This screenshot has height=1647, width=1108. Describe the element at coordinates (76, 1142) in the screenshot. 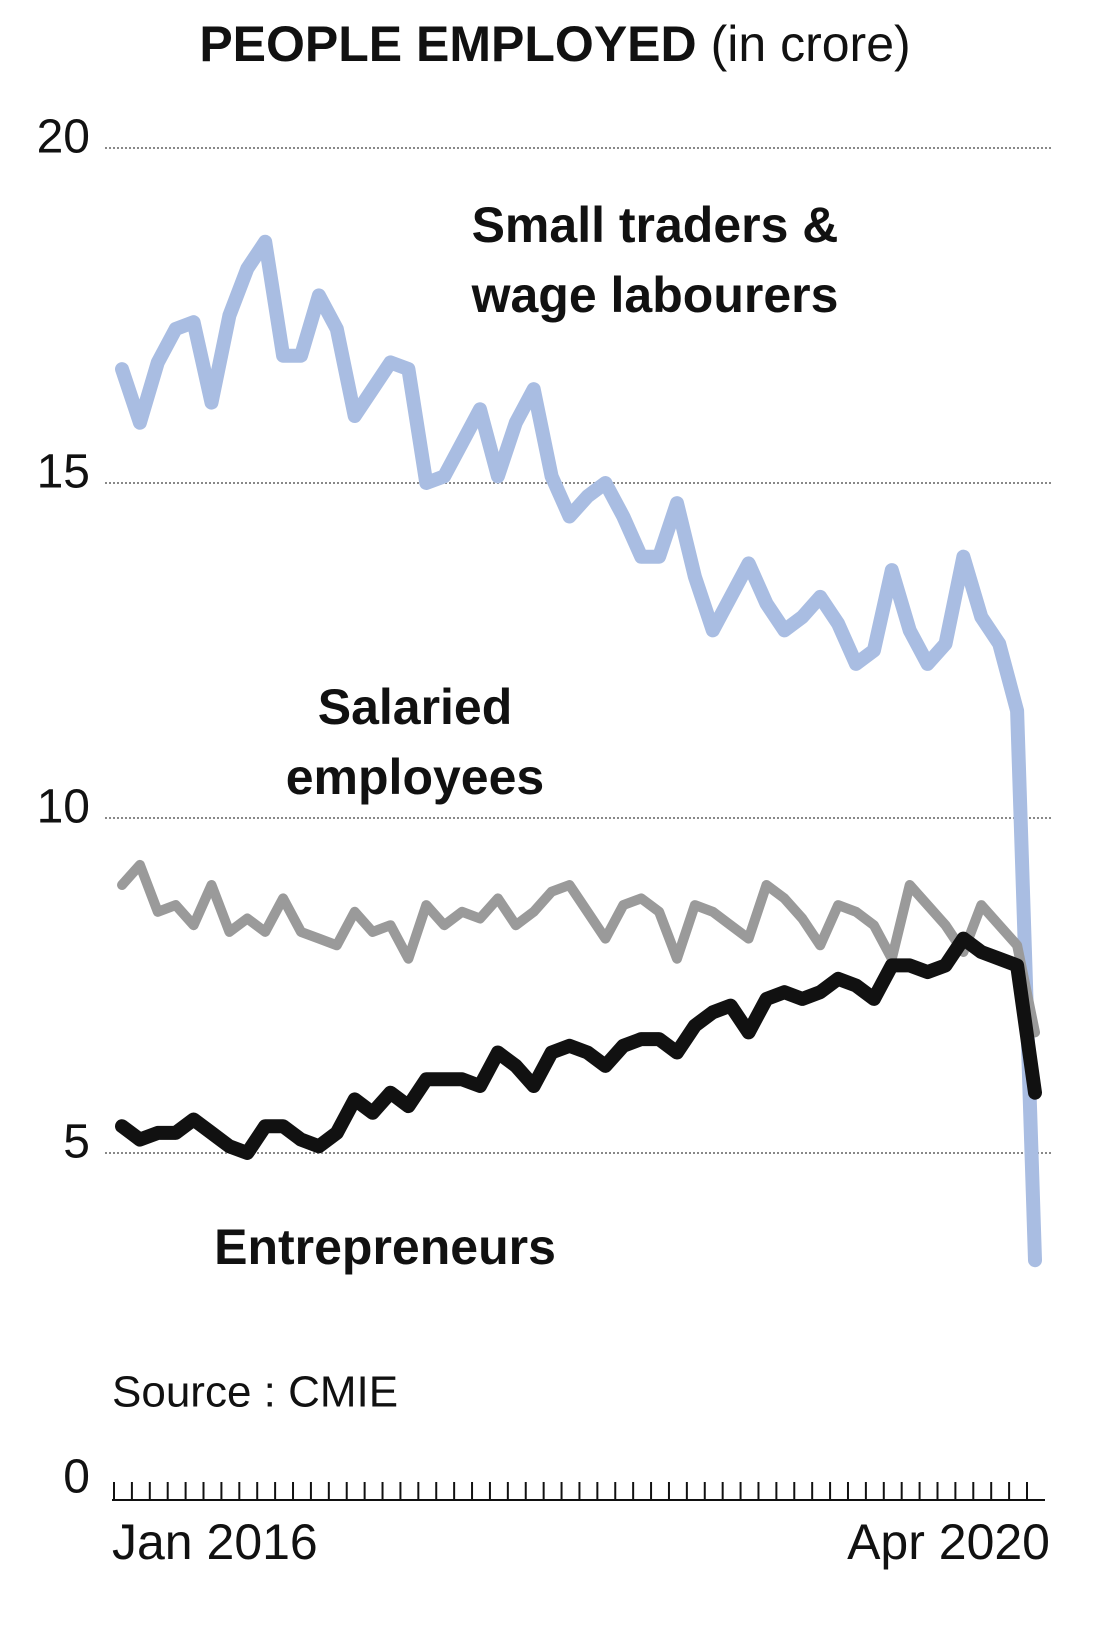

I see `y-tick-label: 5` at that location.